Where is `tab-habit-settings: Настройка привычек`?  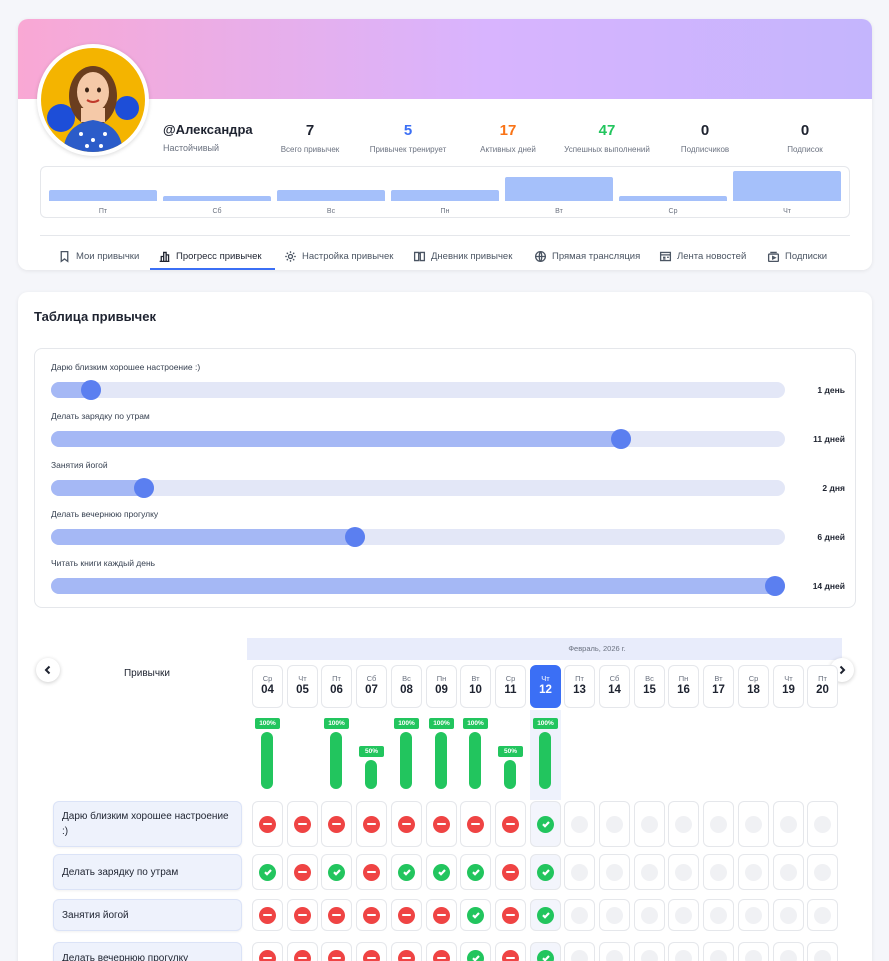 tab-habit-settings: Настройка привычек is located at coordinates (338, 256).